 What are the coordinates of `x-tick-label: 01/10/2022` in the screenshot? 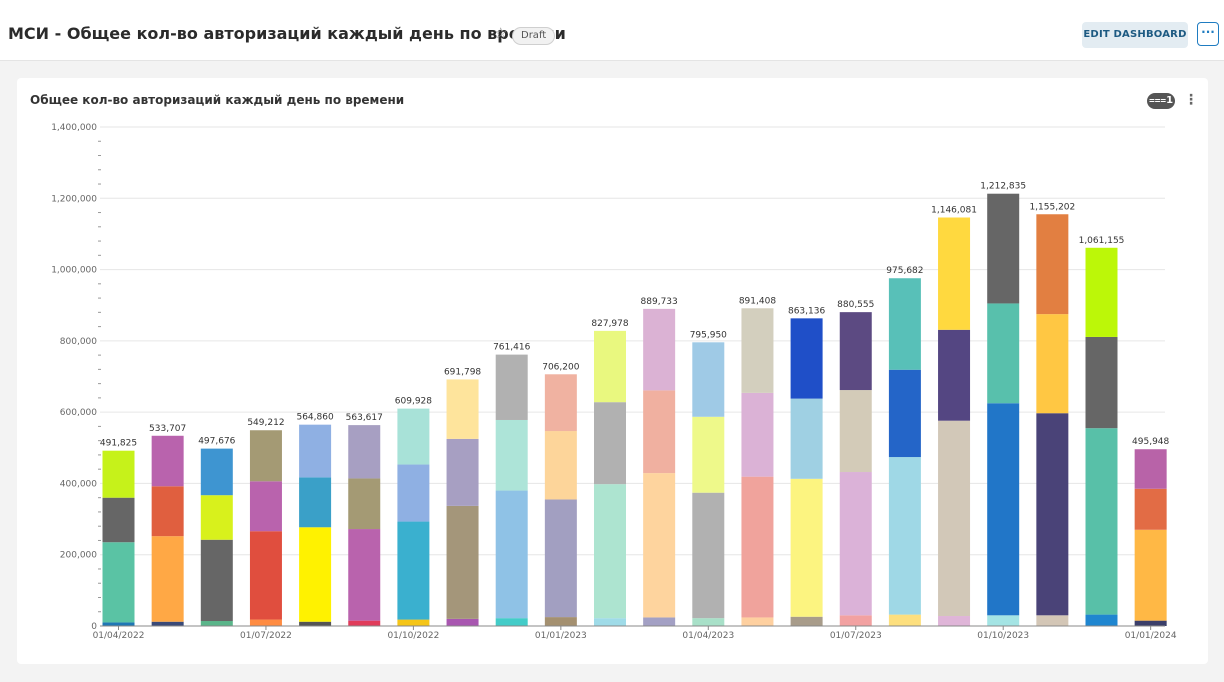 It's located at (413, 636).